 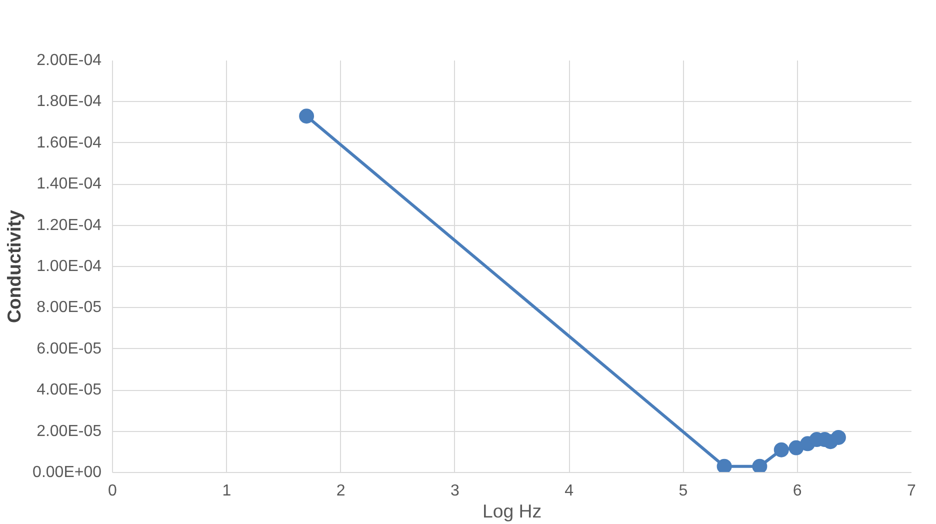 I want to click on x-tick-label: 5, so click(x=683, y=491).